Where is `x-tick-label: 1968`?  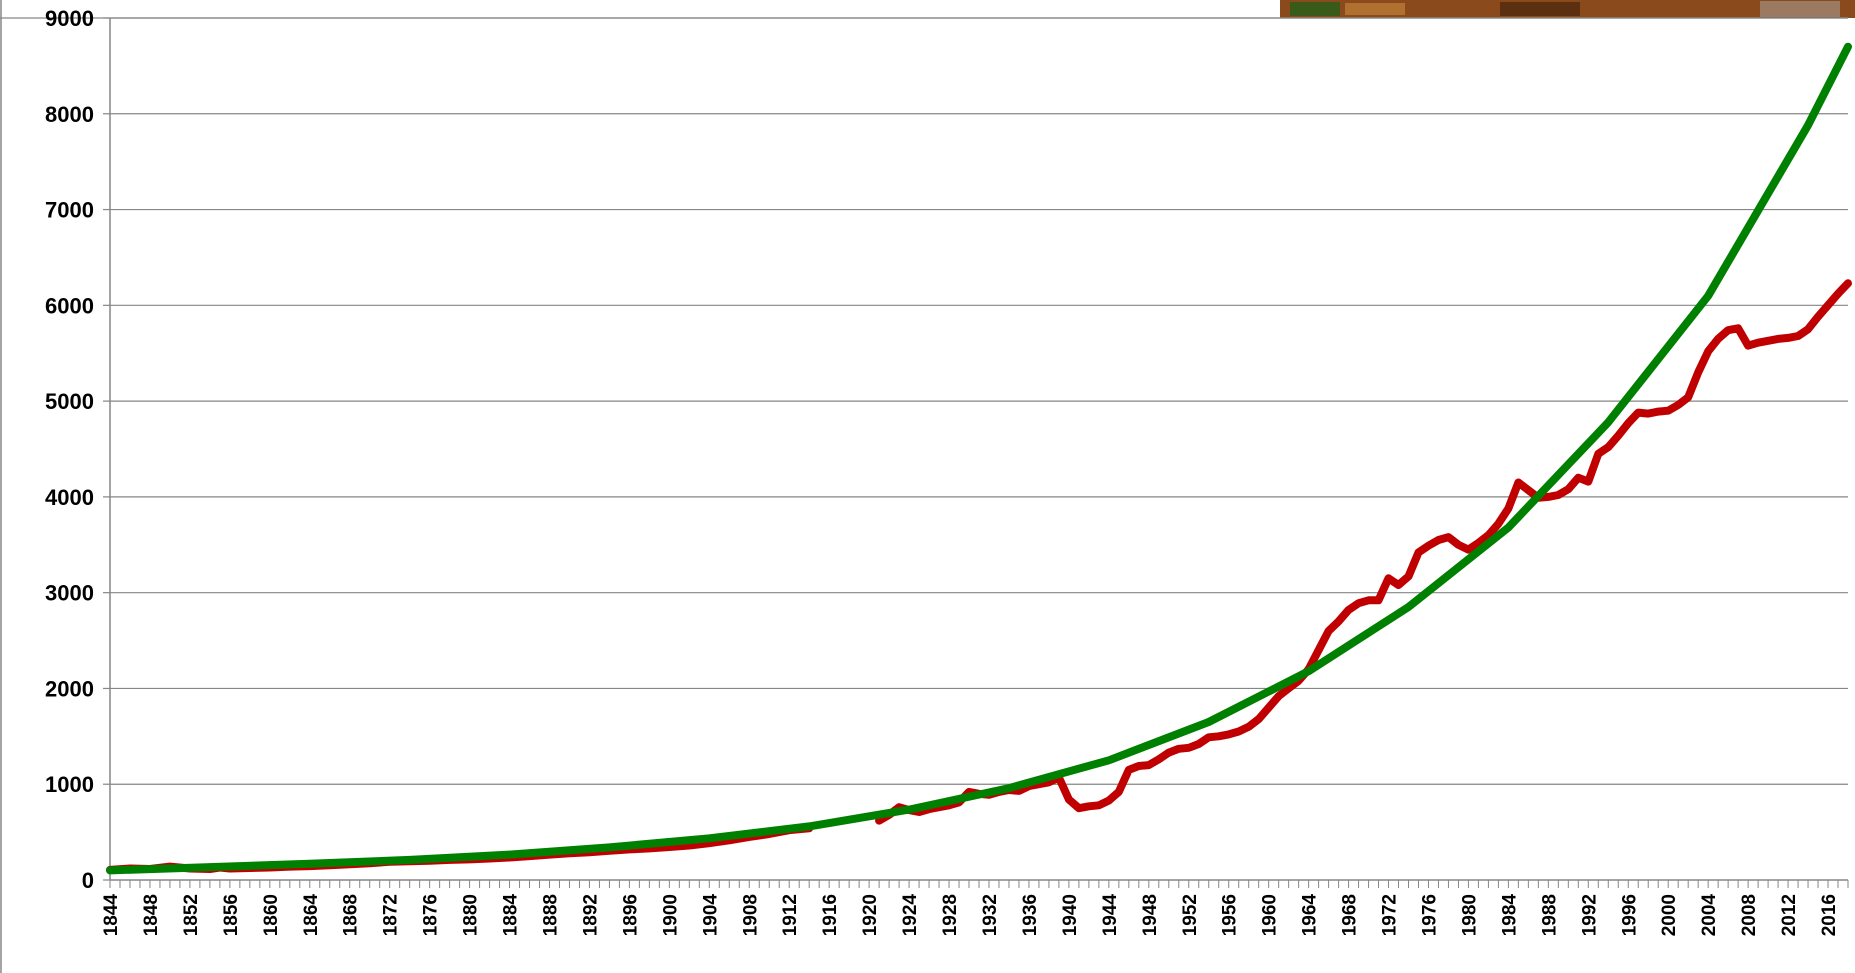
x-tick-label: 1968 is located at coordinates (1350, 915).